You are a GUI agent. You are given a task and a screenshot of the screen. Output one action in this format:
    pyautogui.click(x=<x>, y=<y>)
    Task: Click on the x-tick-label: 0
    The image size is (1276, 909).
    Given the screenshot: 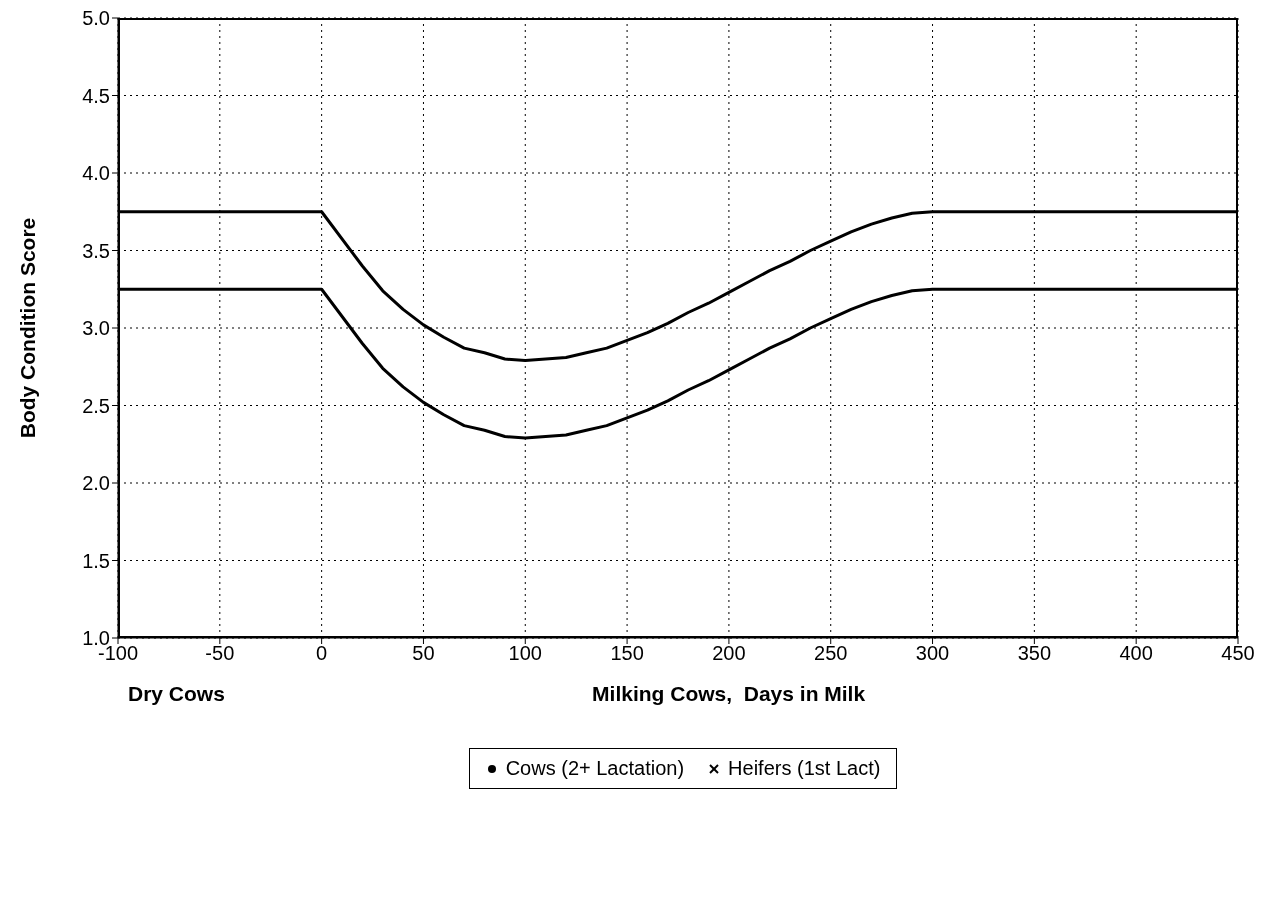 What is the action you would take?
    pyautogui.click(x=322, y=653)
    